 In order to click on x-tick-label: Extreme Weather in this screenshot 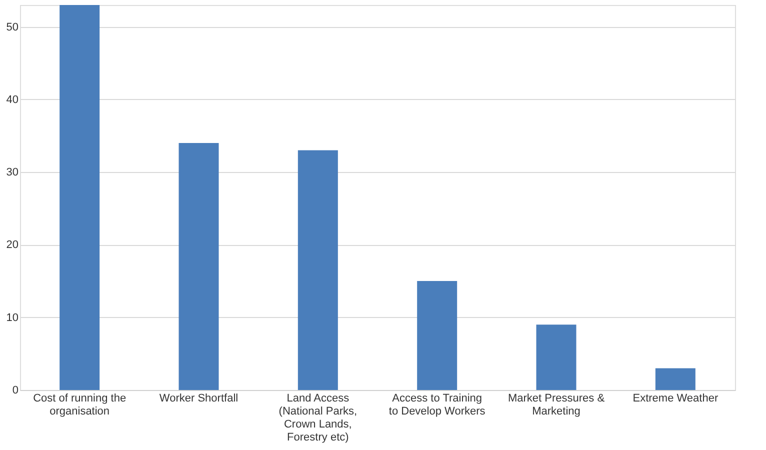, I will do `click(675, 398)`.